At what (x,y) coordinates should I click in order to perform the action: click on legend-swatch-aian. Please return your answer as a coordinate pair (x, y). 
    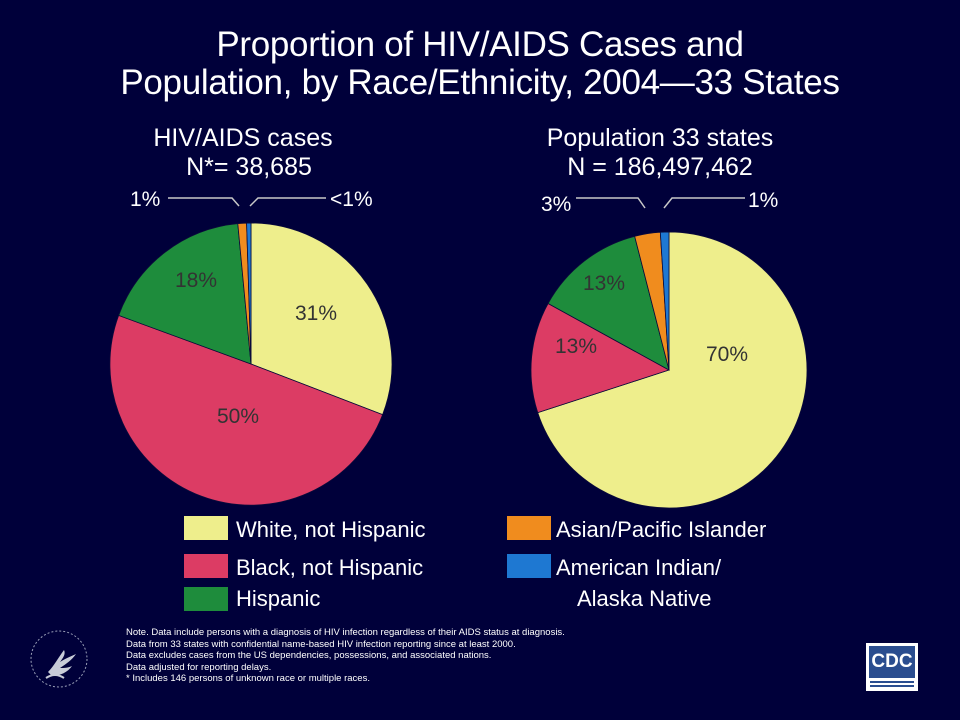
    Looking at the image, I should click on (529, 566).